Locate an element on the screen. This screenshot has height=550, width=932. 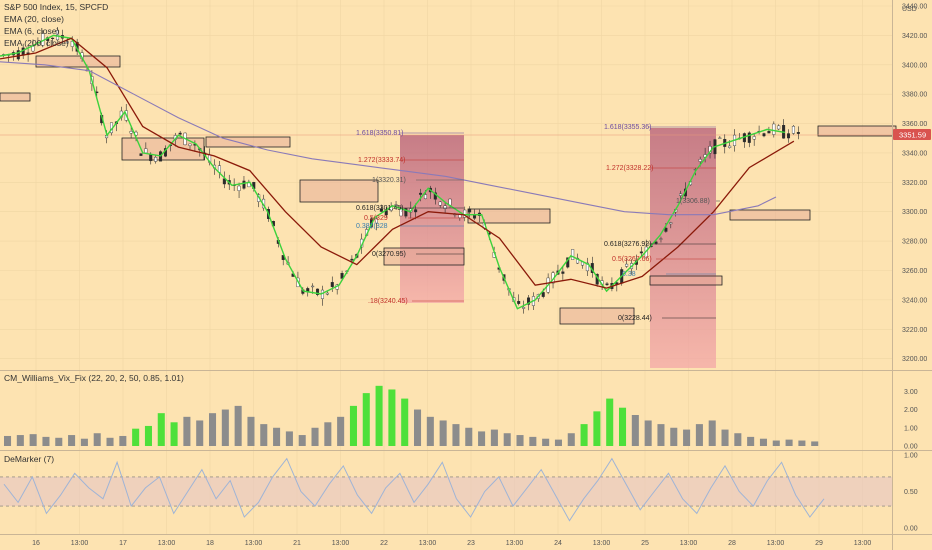
price-tick-label: 3240.00 is located at coordinates (914, 300).